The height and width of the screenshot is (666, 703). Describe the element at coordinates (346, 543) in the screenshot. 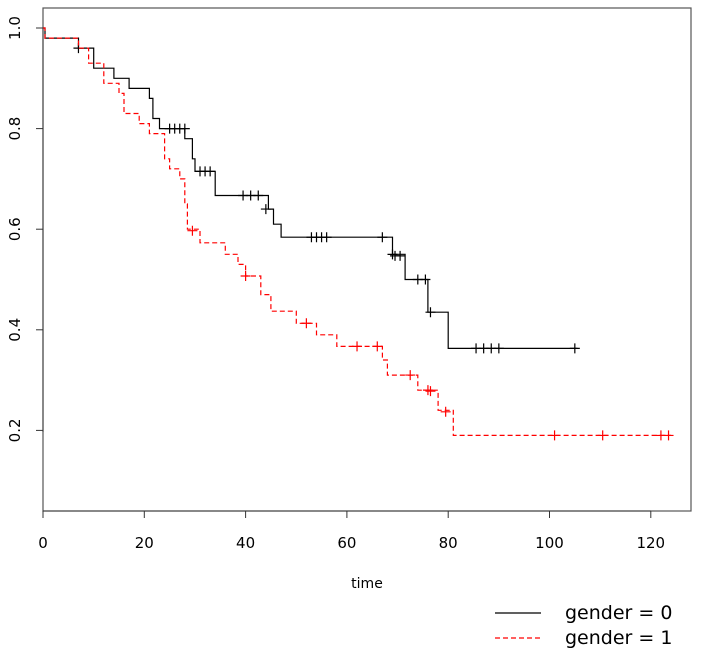

I see `x-tick-label-60: 60` at that location.